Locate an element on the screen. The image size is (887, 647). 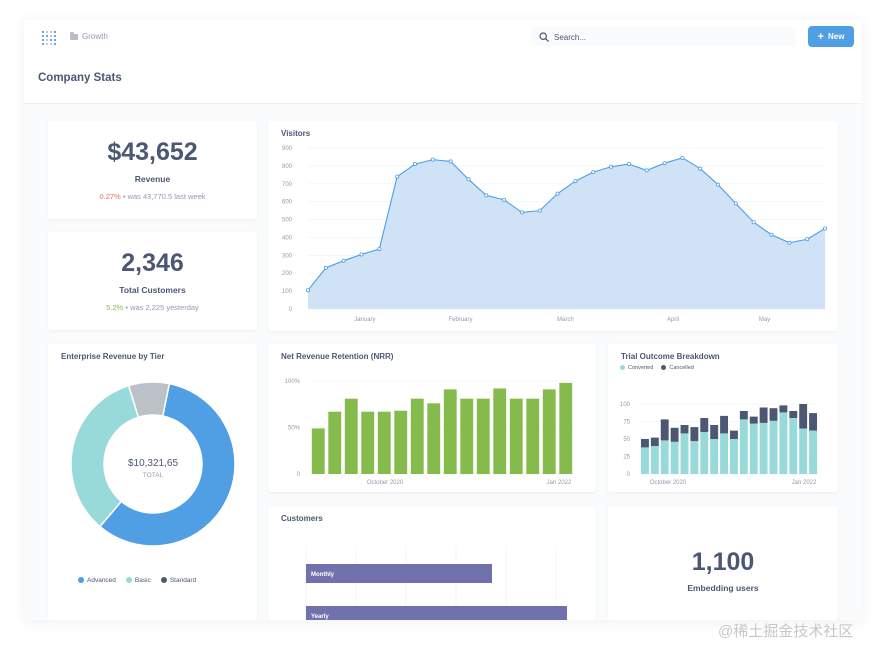
y-tick-label: 50% is located at coordinates (294, 429).